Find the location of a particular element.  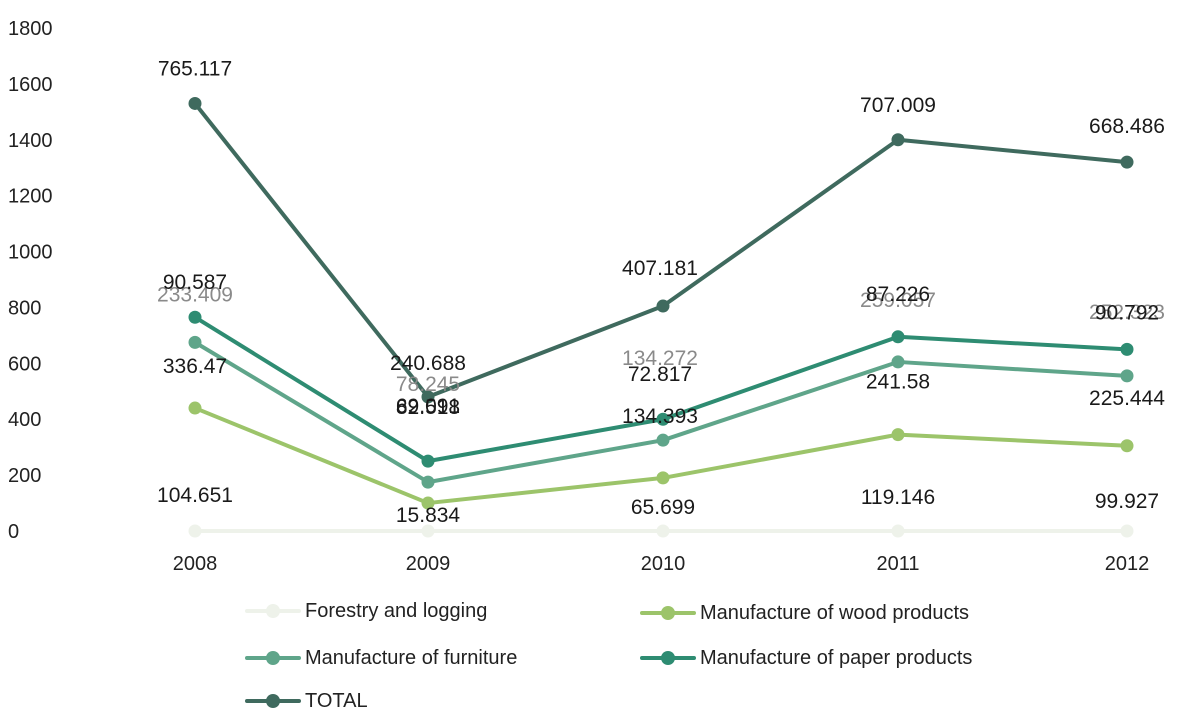

data-label: 233.409 is located at coordinates (195, 294).